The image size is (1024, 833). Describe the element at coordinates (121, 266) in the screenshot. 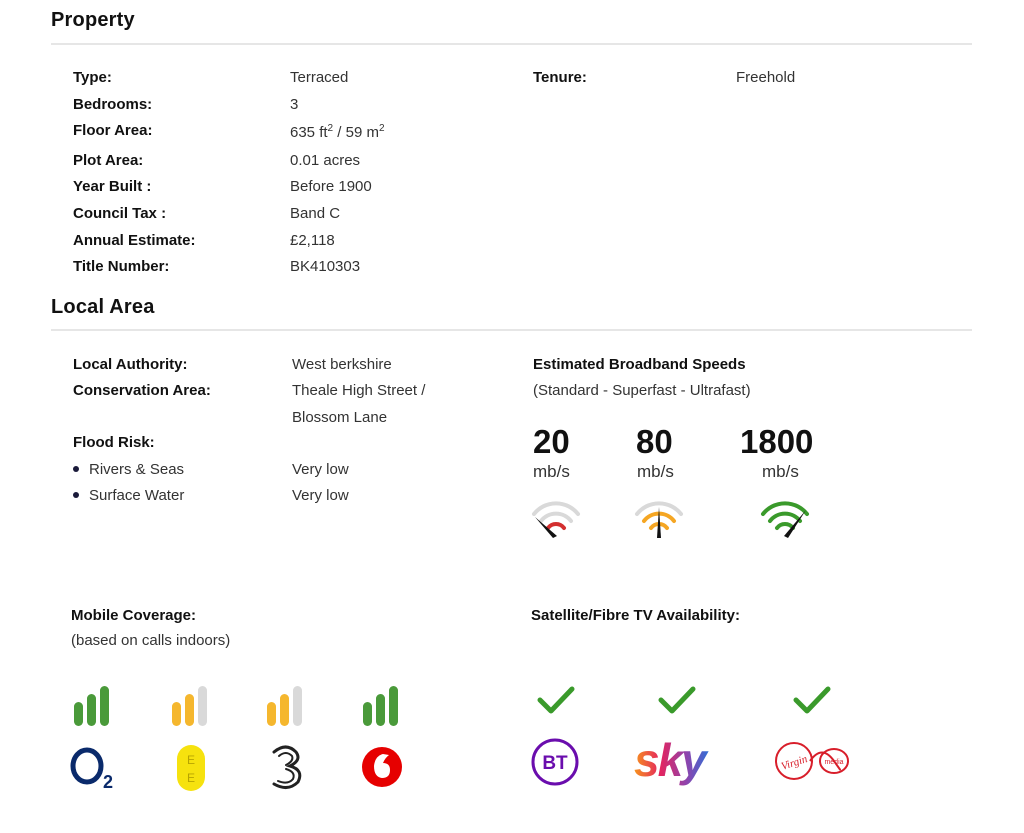

I see `title-number-label: Title Number:` at that location.